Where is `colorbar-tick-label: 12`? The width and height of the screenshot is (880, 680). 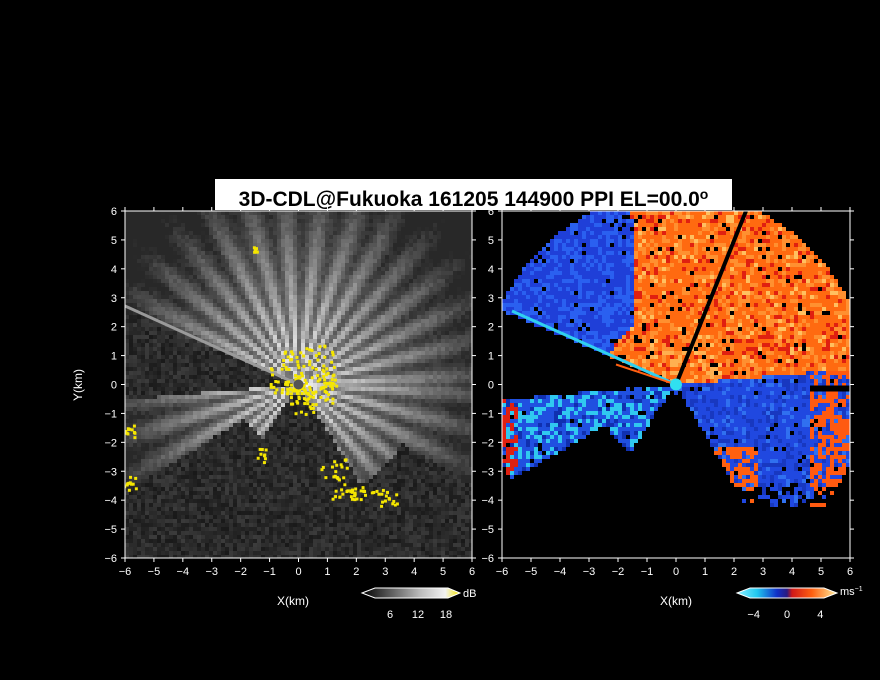 colorbar-tick-label: 12 is located at coordinates (418, 615).